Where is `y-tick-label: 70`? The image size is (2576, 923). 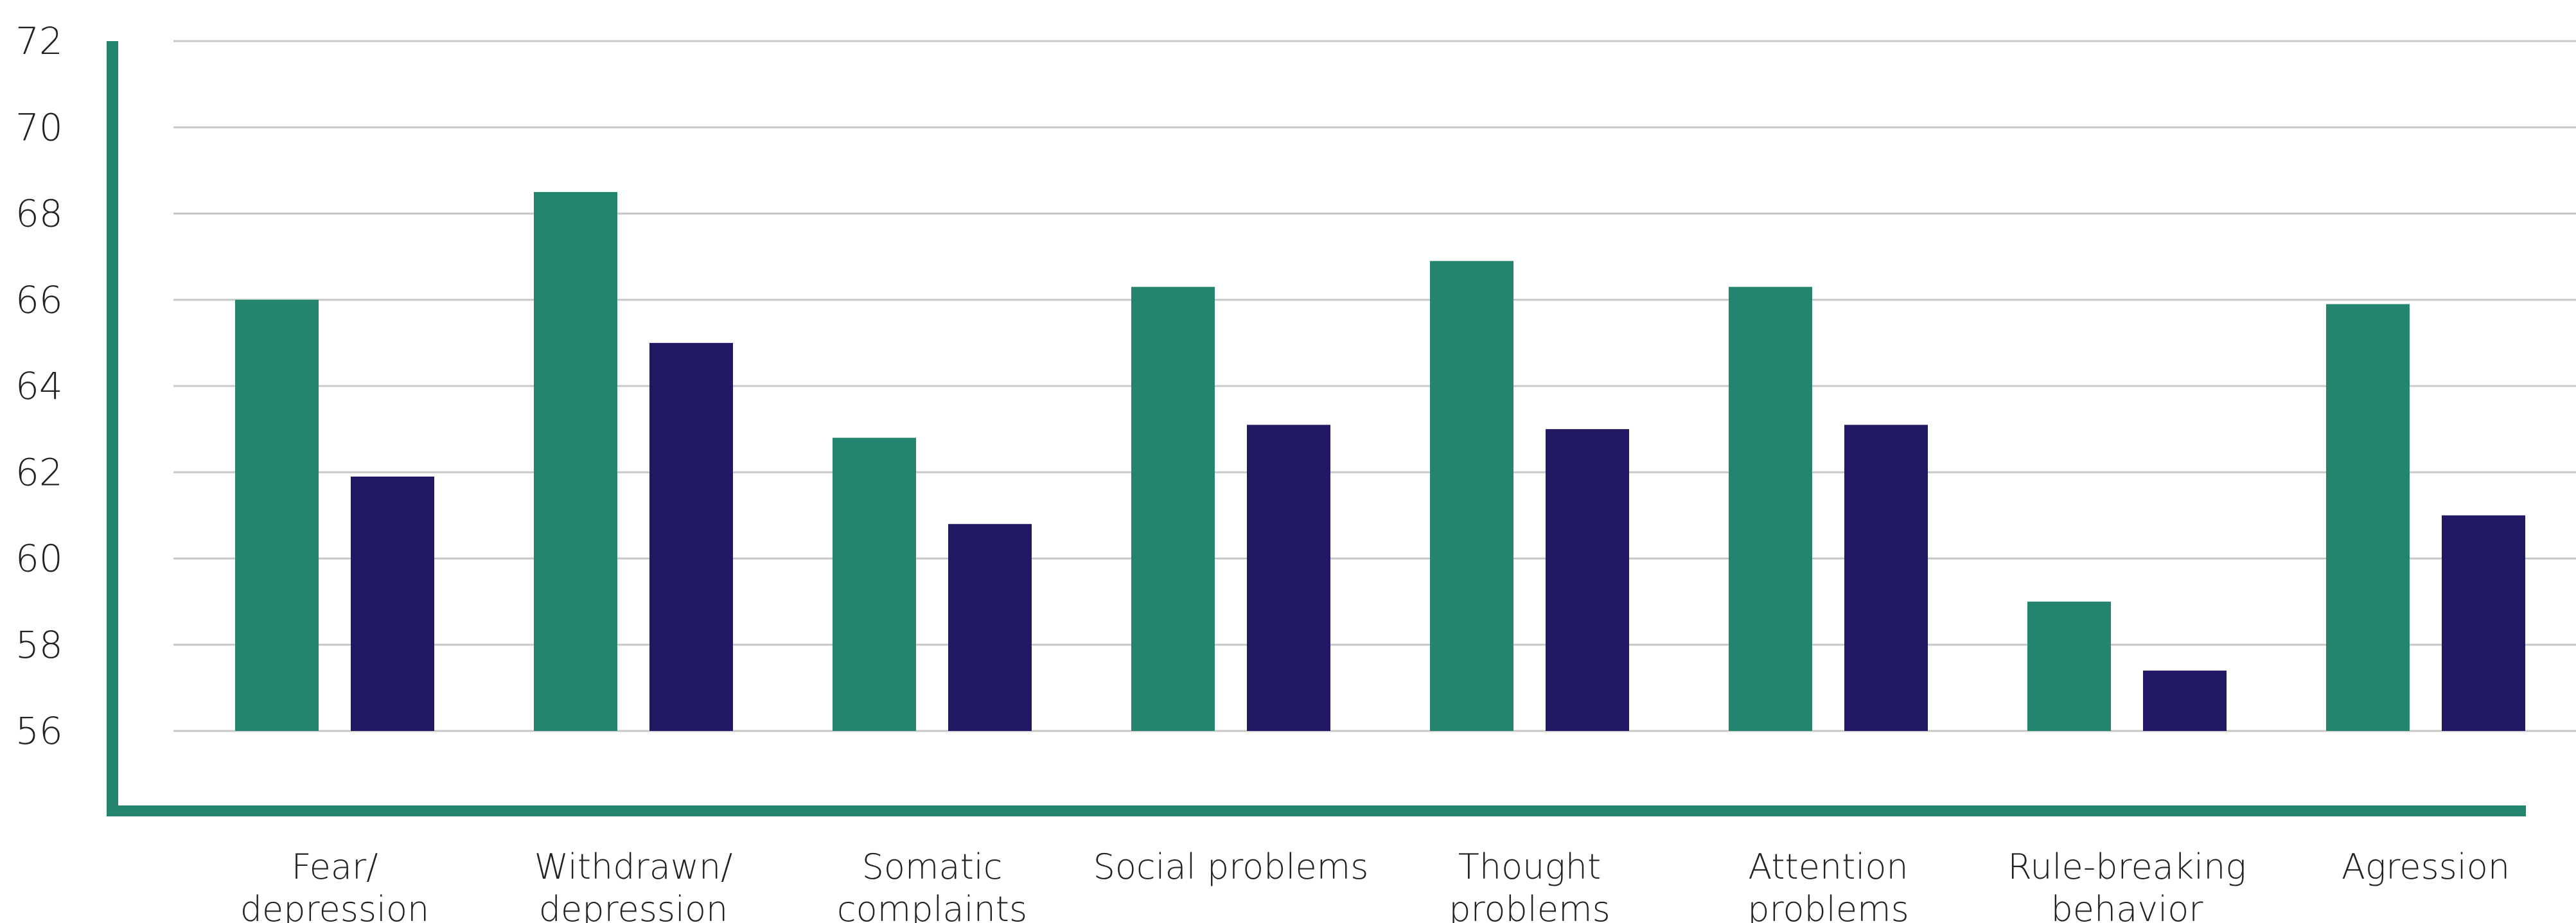
y-tick-label: 70 is located at coordinates (39, 127).